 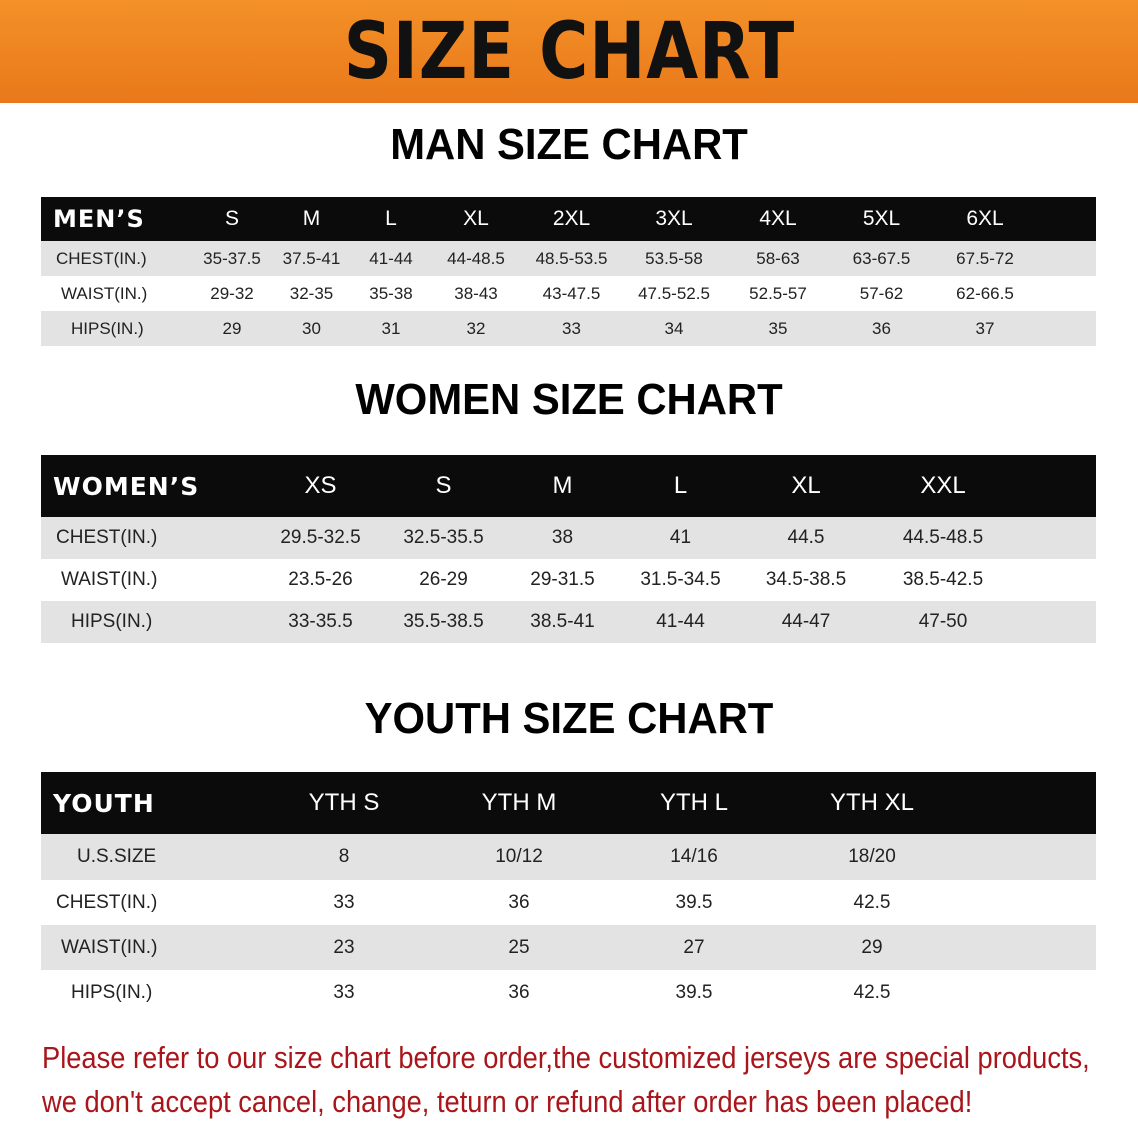 I want to click on size-value: 29.5-32.5, so click(x=320, y=537).